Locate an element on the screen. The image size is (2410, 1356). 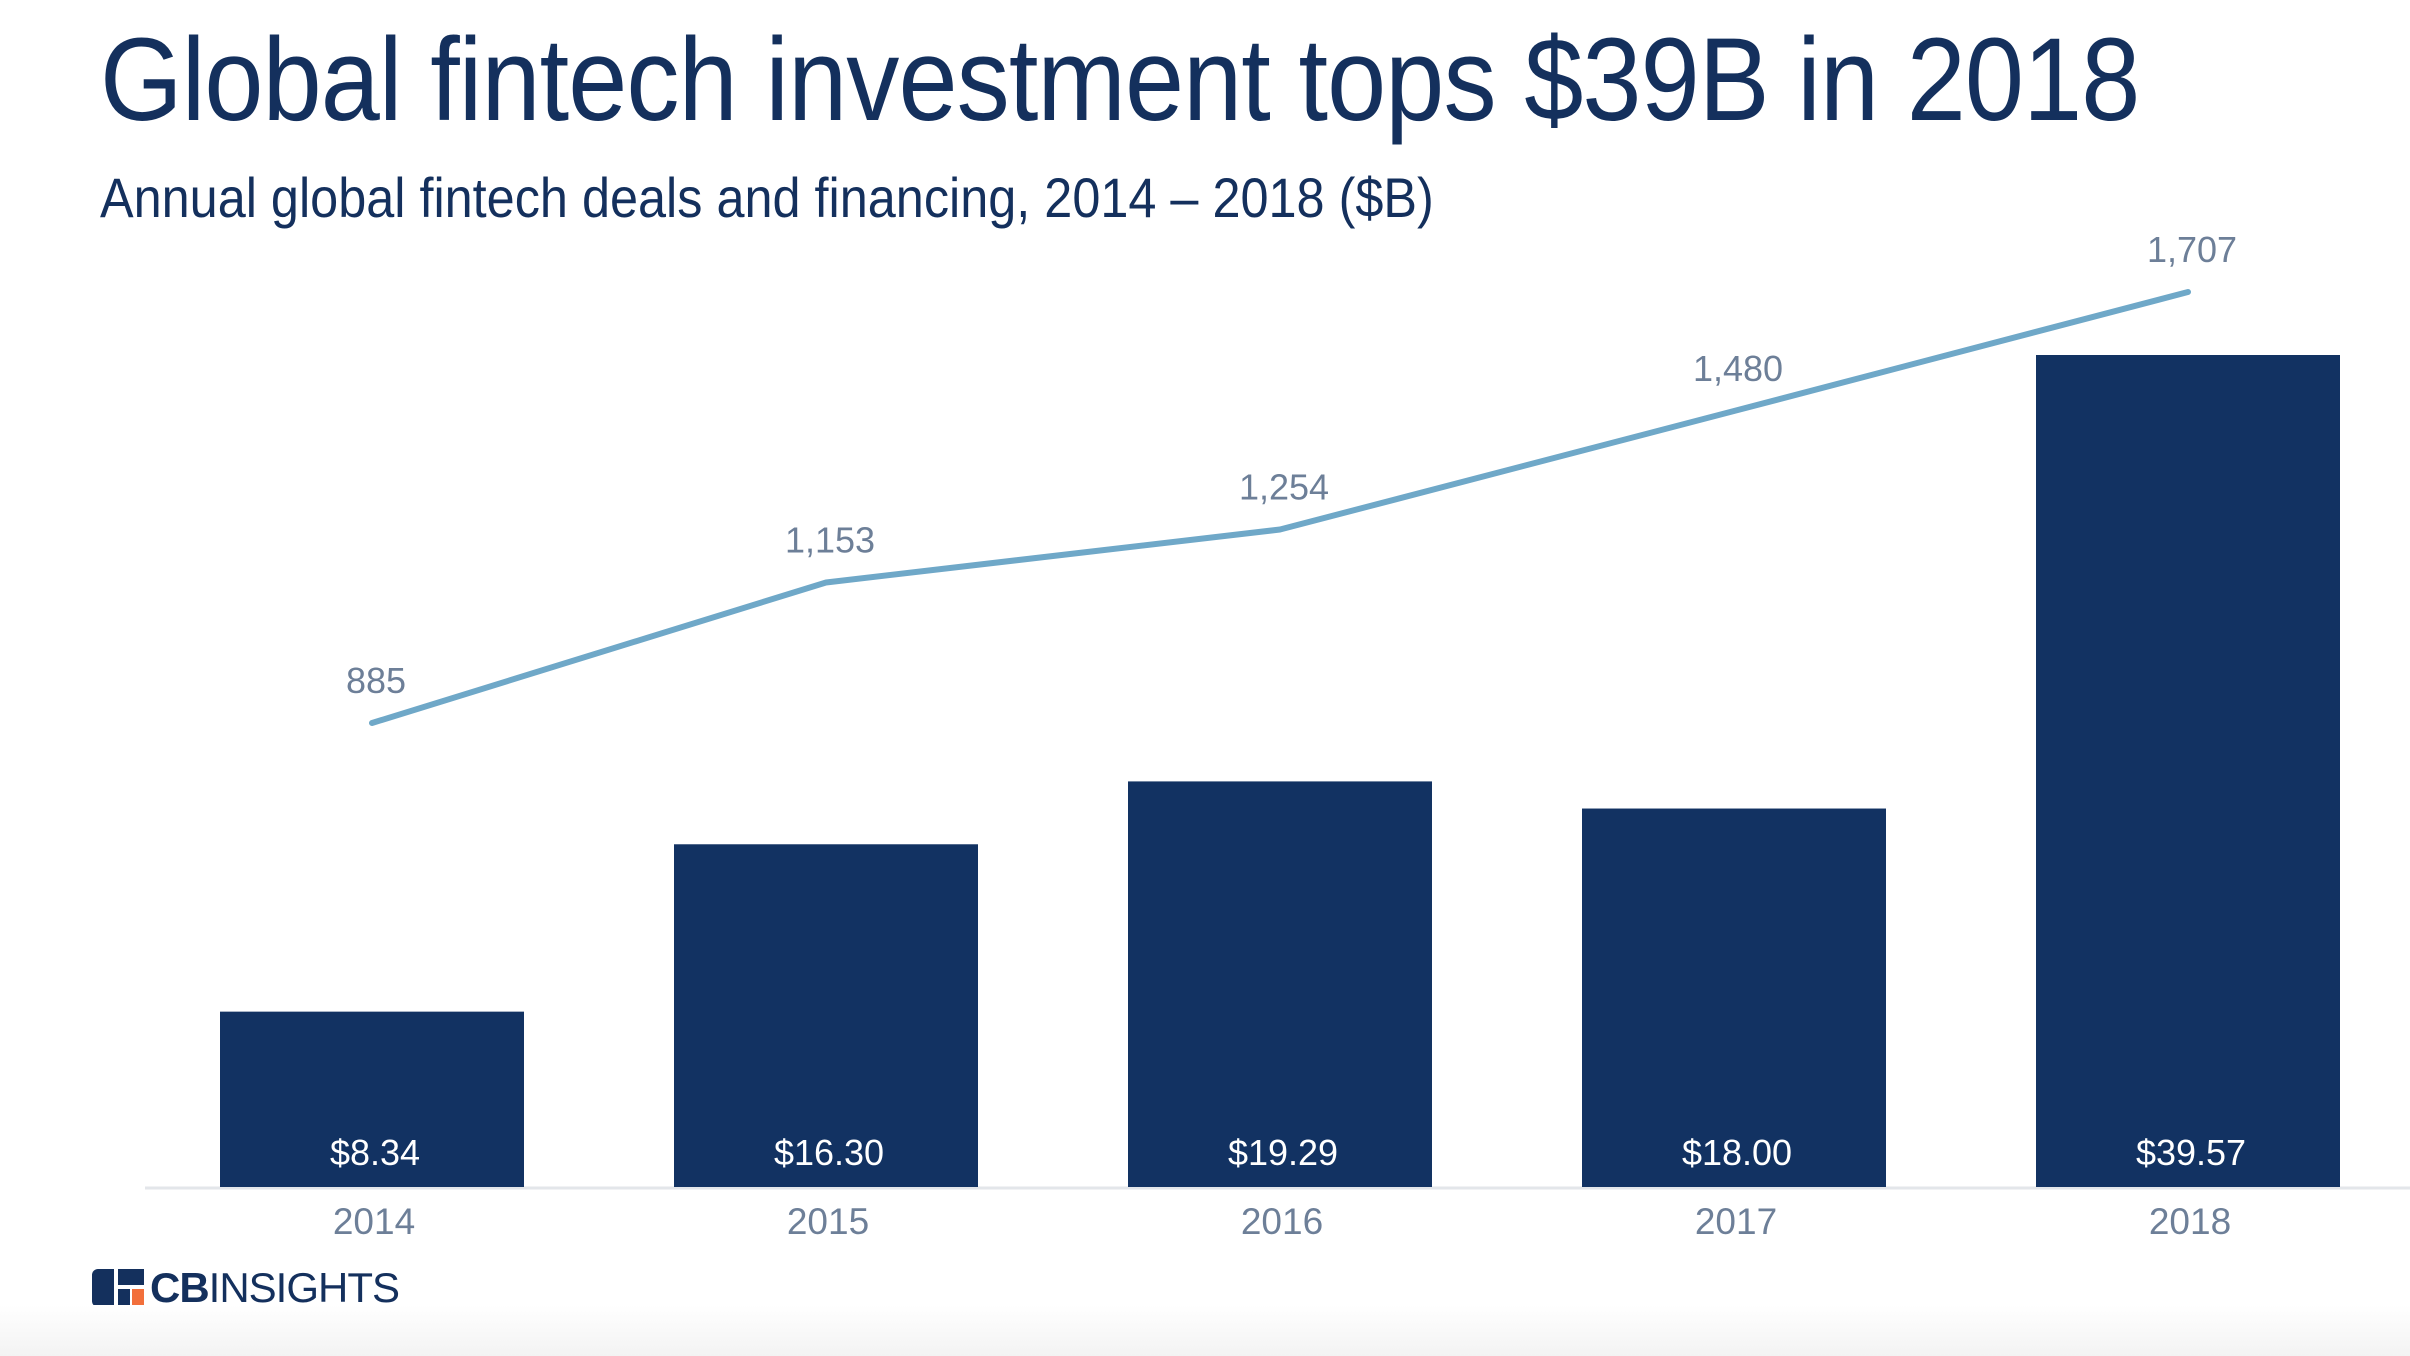
line-label-2017: 1,480 is located at coordinates (1738, 368).